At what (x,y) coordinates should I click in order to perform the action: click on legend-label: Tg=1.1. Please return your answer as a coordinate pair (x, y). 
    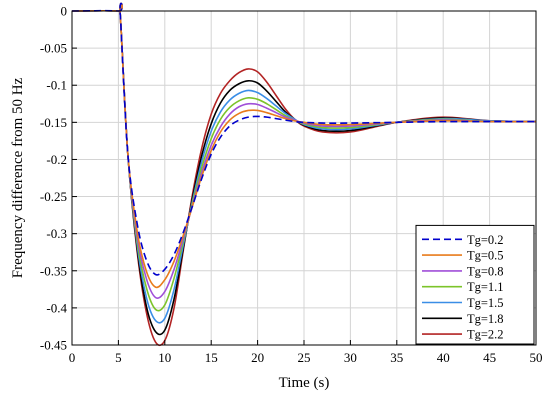
    Looking at the image, I should click on (485, 287).